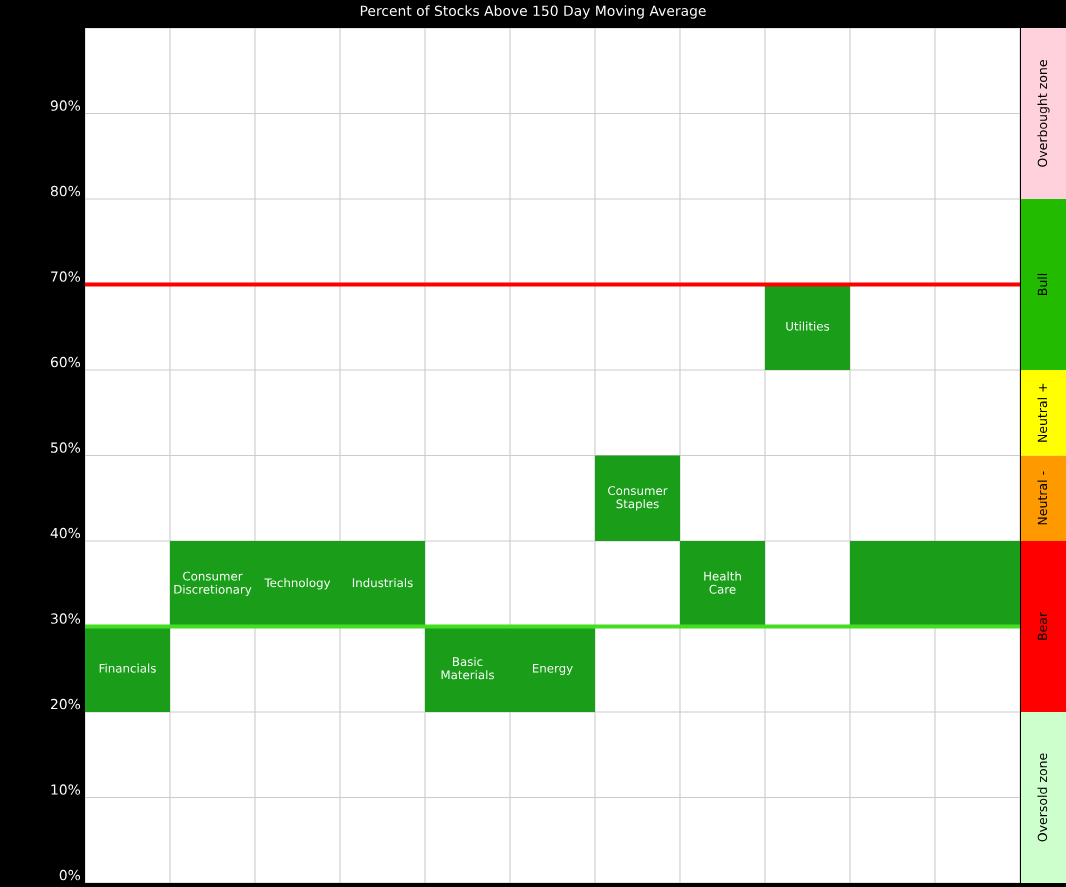  What do you see at coordinates (297, 584) in the screenshot?
I see `category-label: Technology` at bounding box center [297, 584].